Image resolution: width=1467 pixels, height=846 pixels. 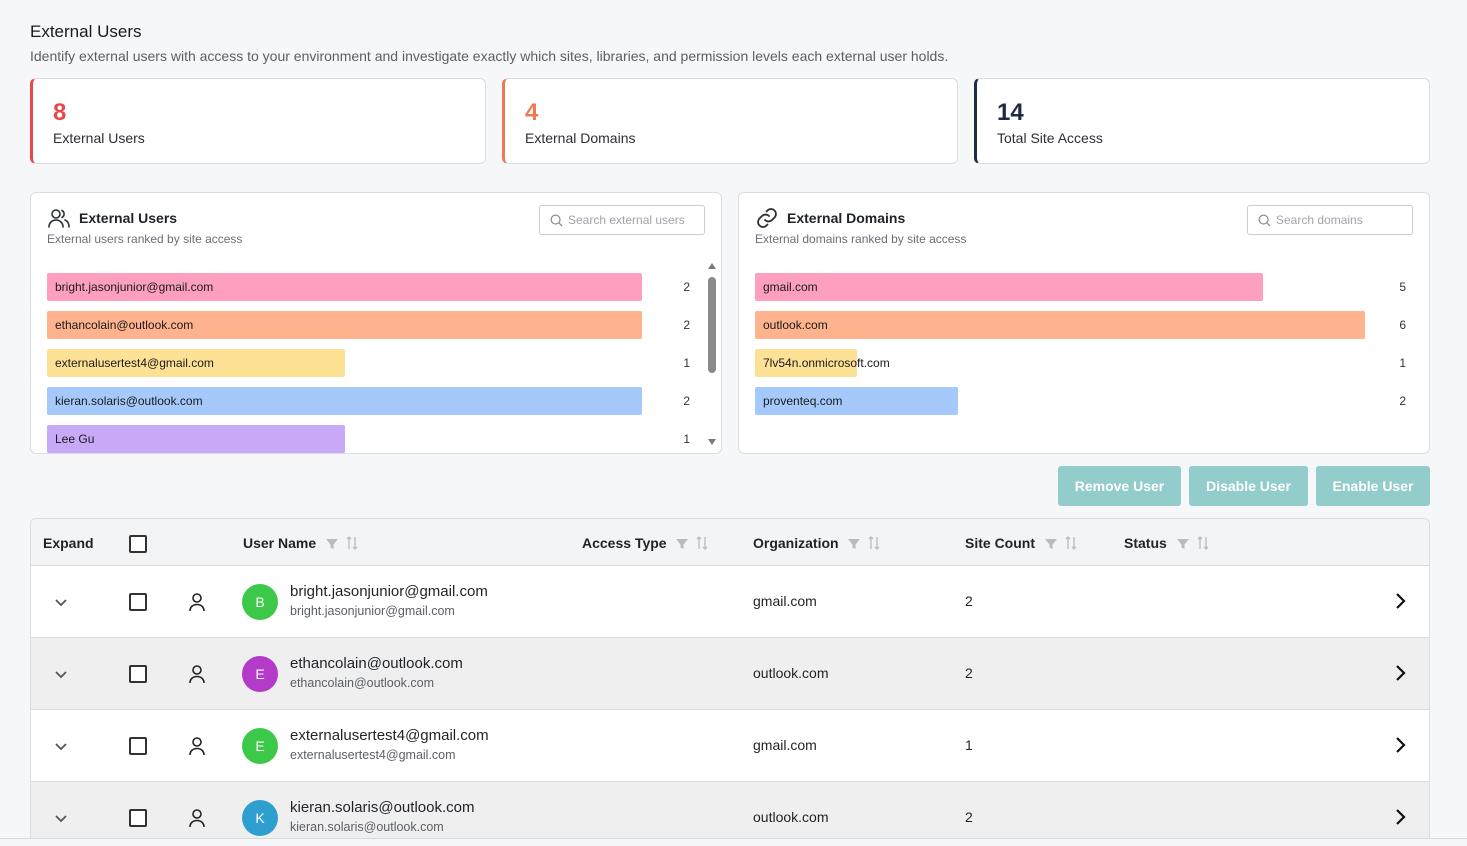 I want to click on search-domains, so click(x=1330, y=220).